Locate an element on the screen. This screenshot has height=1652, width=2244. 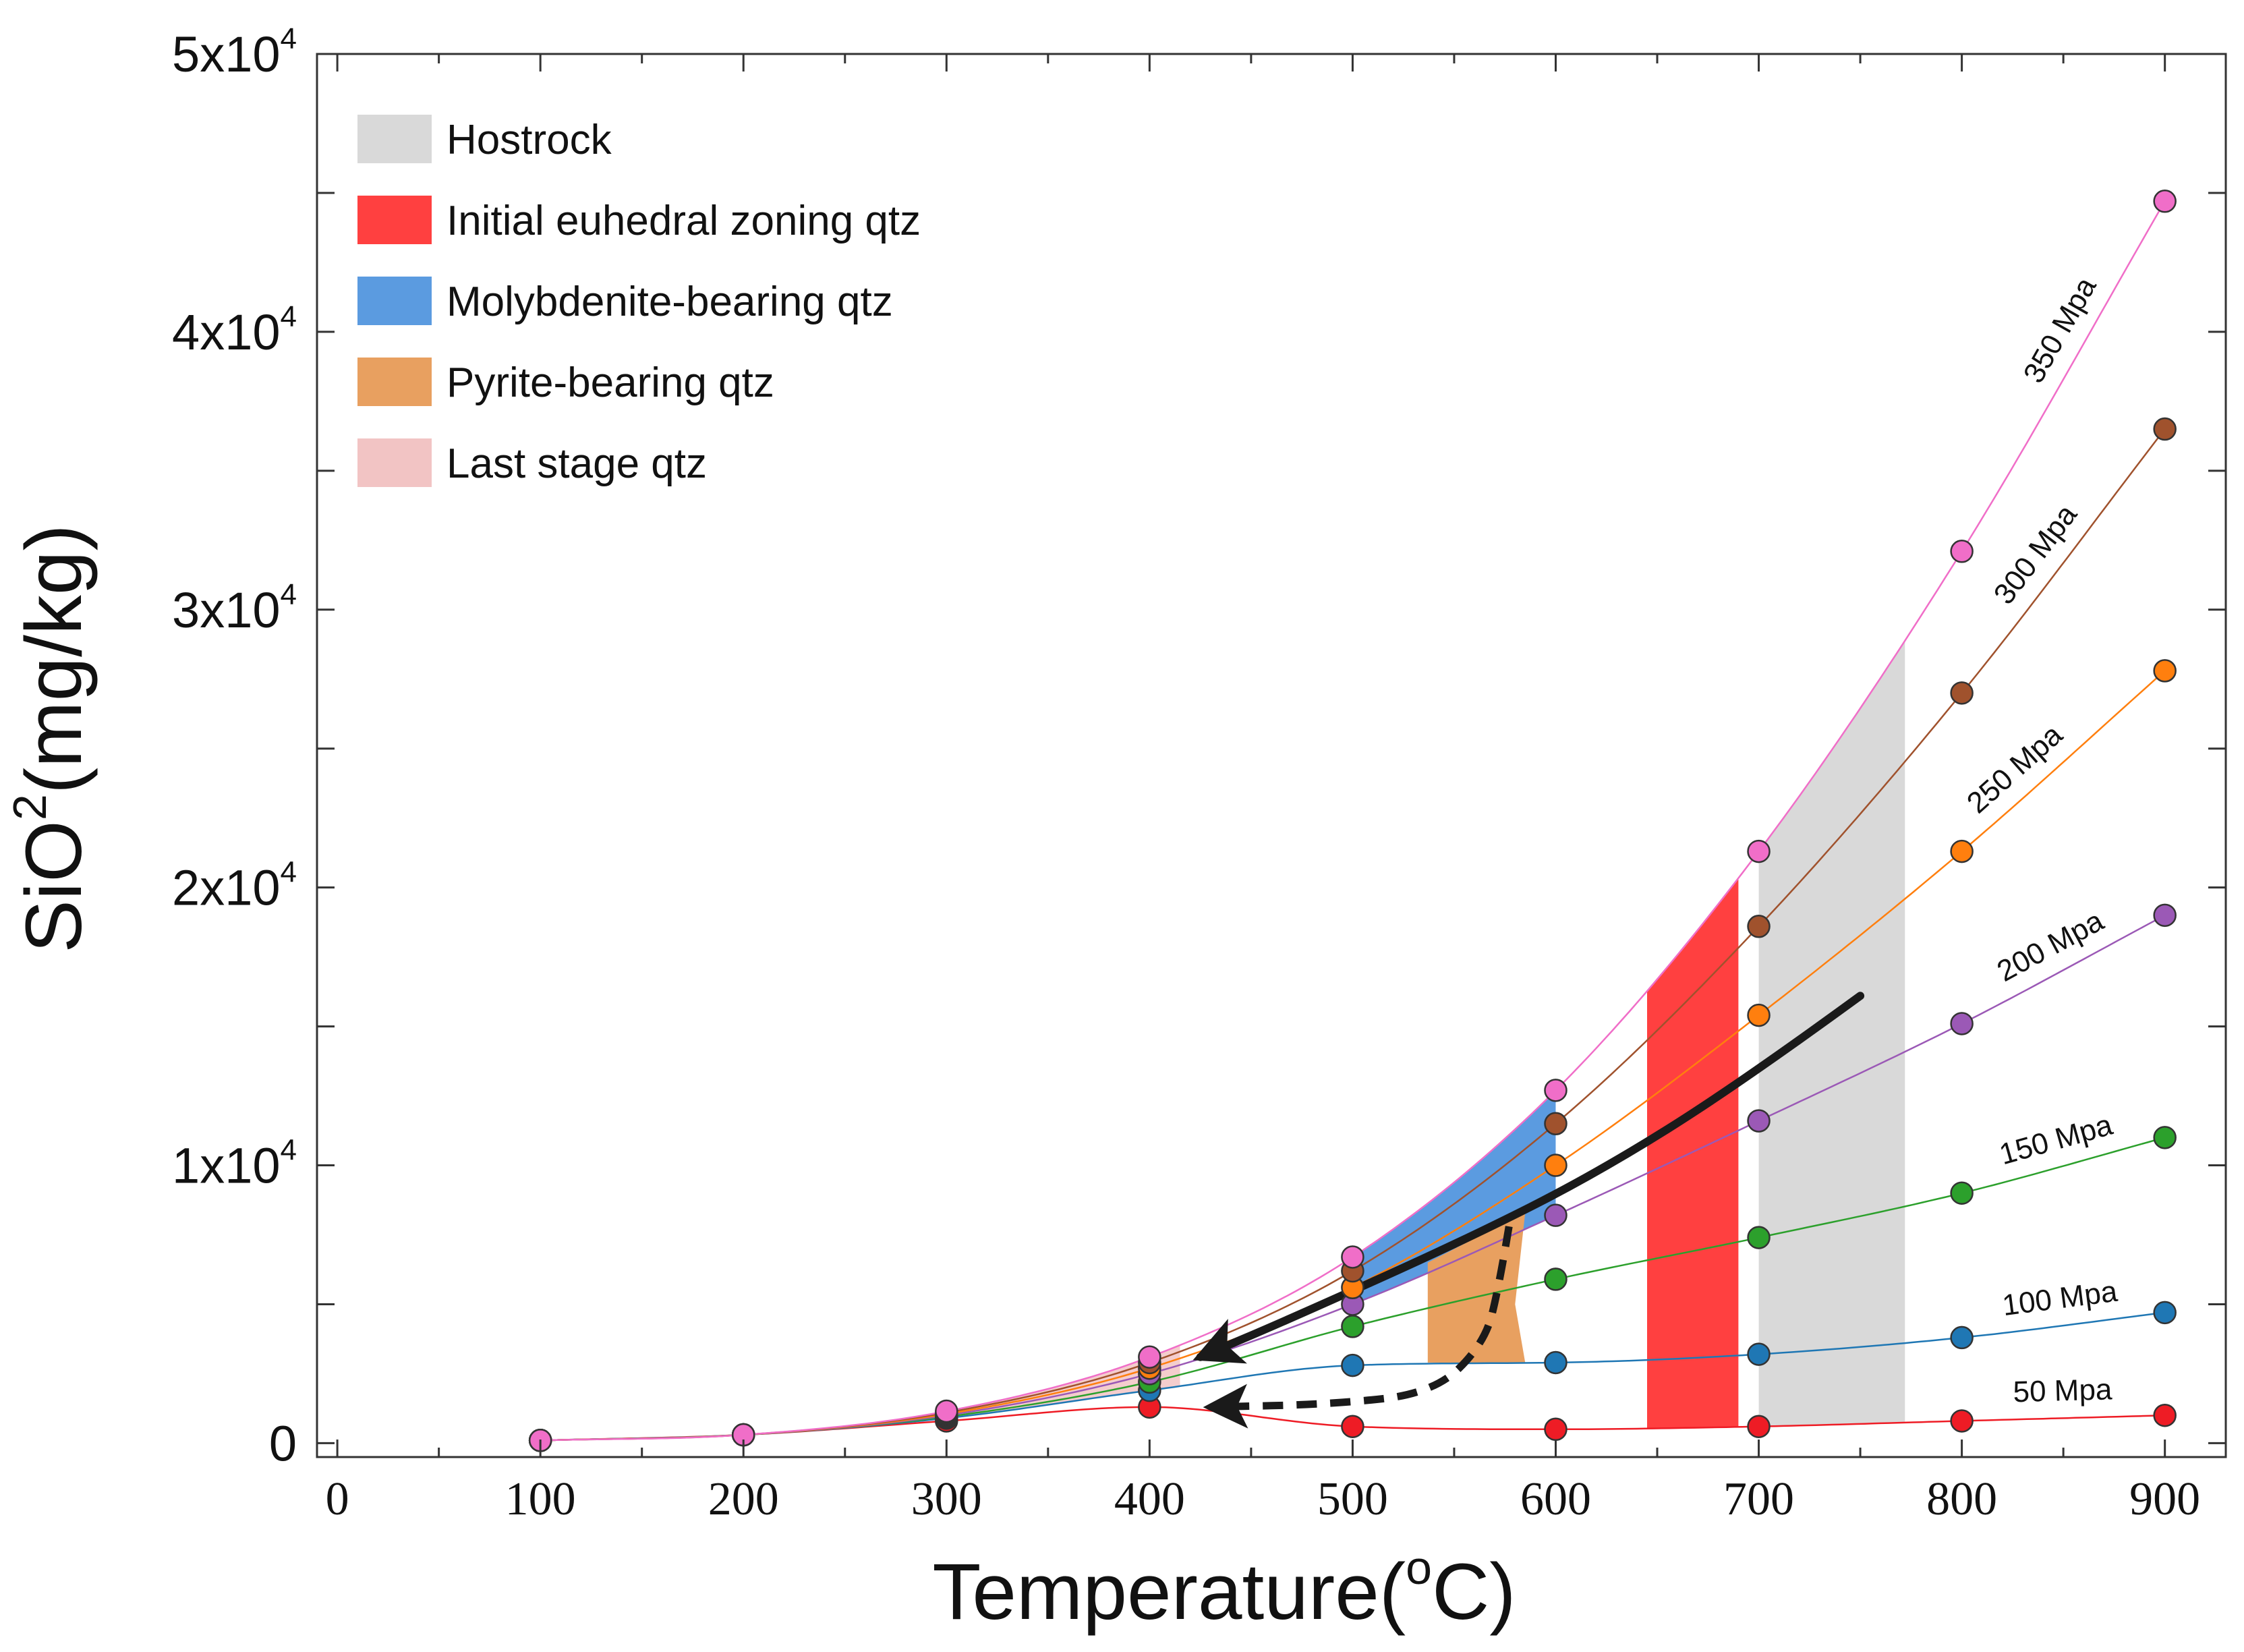
x-tick-label-200: 200 is located at coordinates (743, 1499).